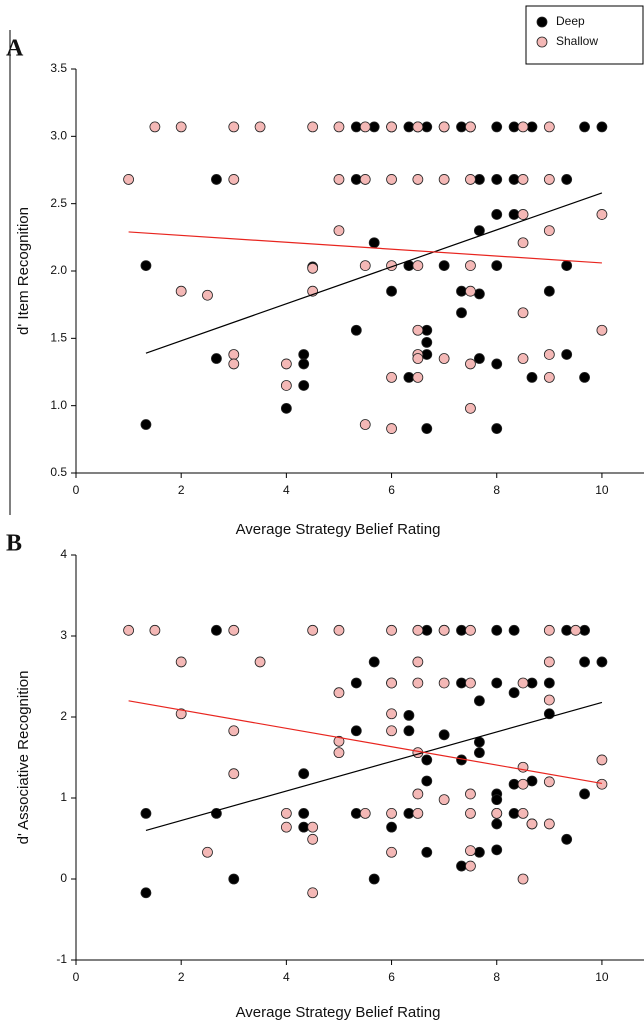 The image size is (644, 1026). I want to click on x-tick-label: 2, so click(181, 490).